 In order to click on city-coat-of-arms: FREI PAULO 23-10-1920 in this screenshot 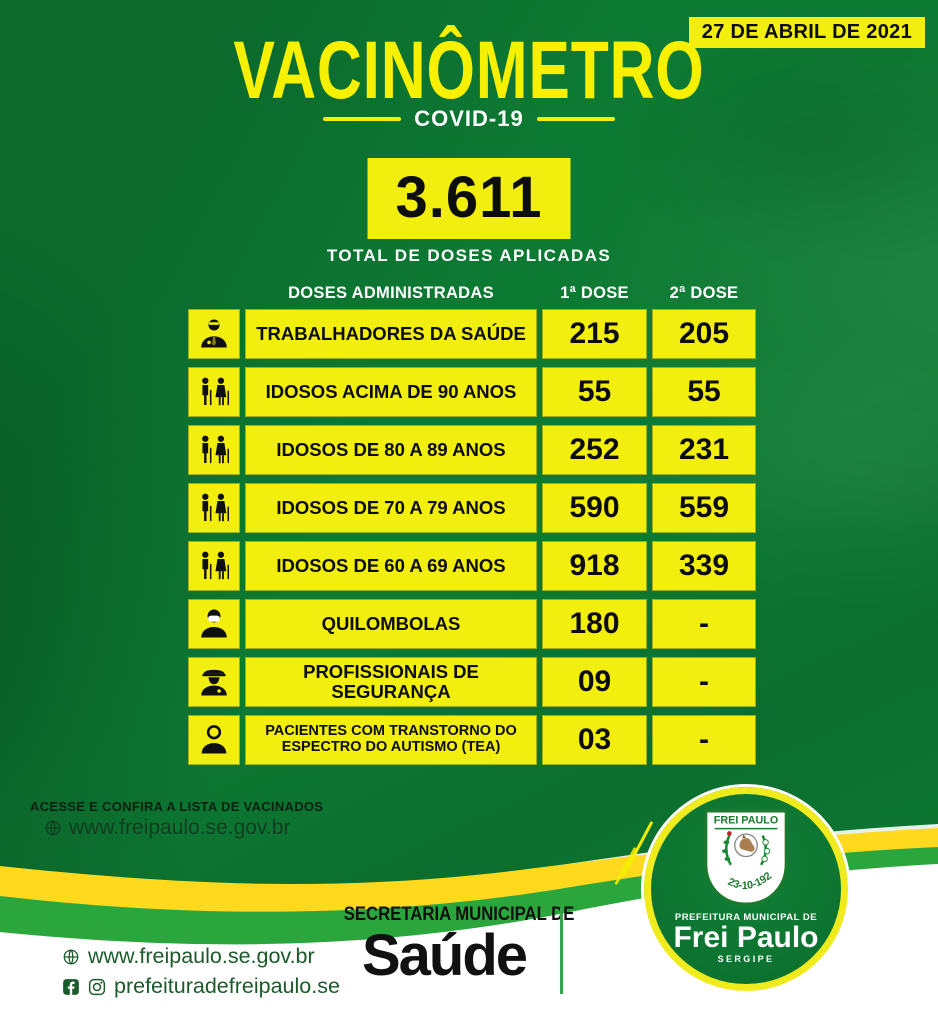, I will do `click(743, 856)`.